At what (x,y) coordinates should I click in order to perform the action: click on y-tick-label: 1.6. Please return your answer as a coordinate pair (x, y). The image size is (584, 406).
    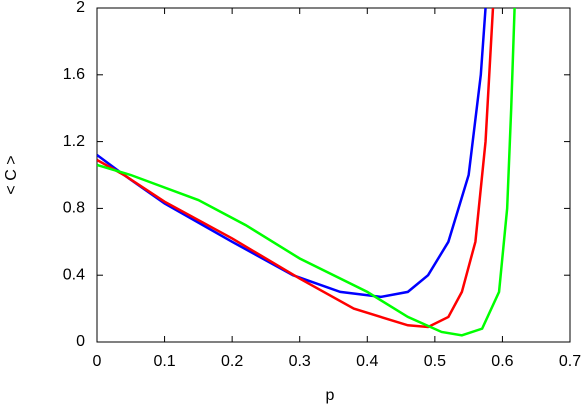
    Looking at the image, I should click on (74, 74).